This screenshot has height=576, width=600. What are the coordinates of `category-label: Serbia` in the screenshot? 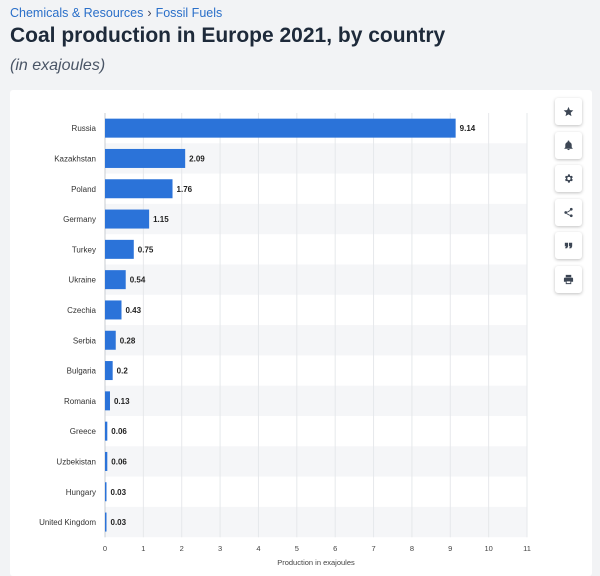 It's located at (85, 340).